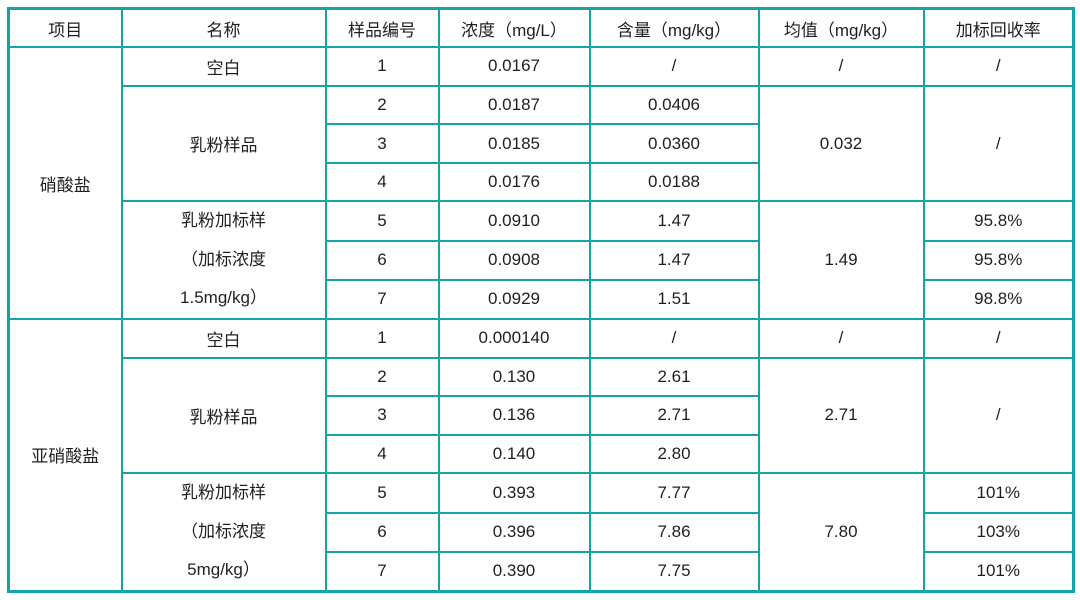 This screenshot has height=600, width=1080. I want to click on cell-nitrate-sample-no: 4, so click(382, 182).